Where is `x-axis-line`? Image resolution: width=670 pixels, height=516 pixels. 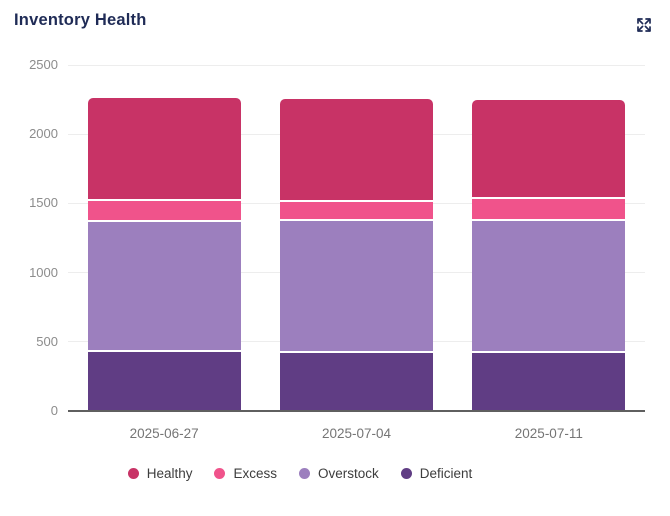 x-axis-line is located at coordinates (356, 411).